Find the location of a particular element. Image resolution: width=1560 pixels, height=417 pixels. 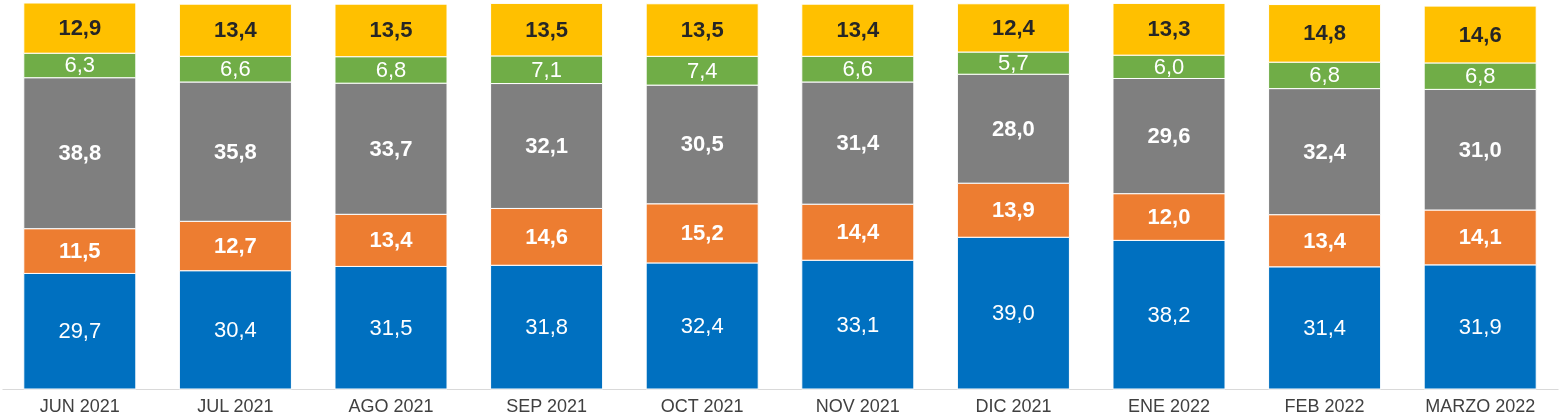

data-label: 31,8 is located at coordinates (547, 327).